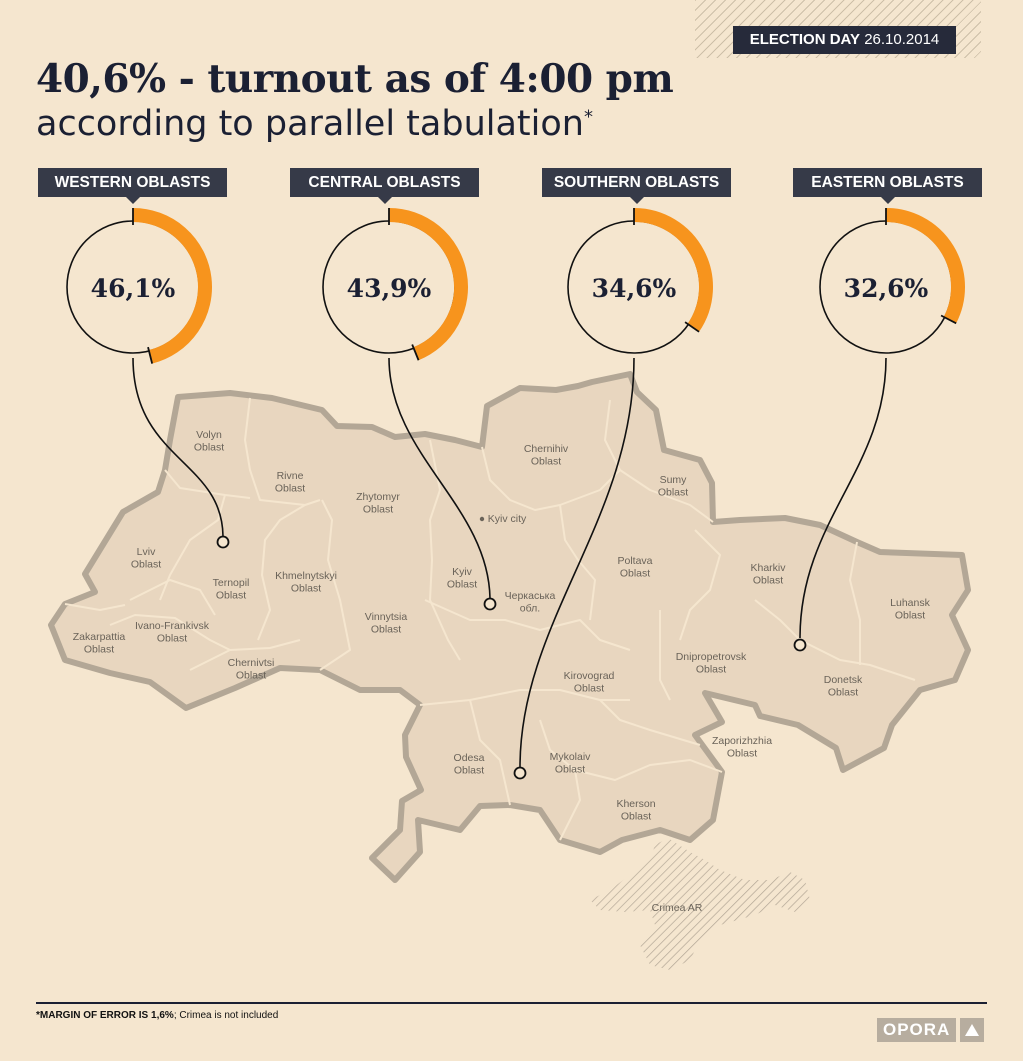  What do you see at coordinates (178, 447) in the screenshot?
I see `connector-western` at bounding box center [178, 447].